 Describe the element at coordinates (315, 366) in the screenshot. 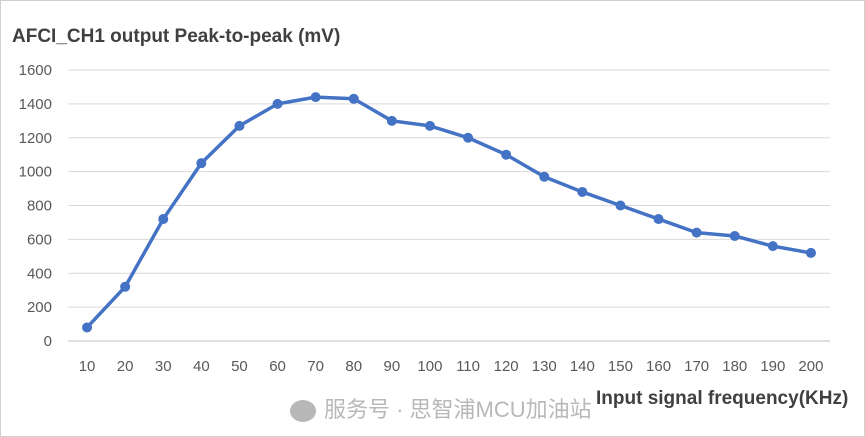

I see `x-tick-label: 70` at that location.